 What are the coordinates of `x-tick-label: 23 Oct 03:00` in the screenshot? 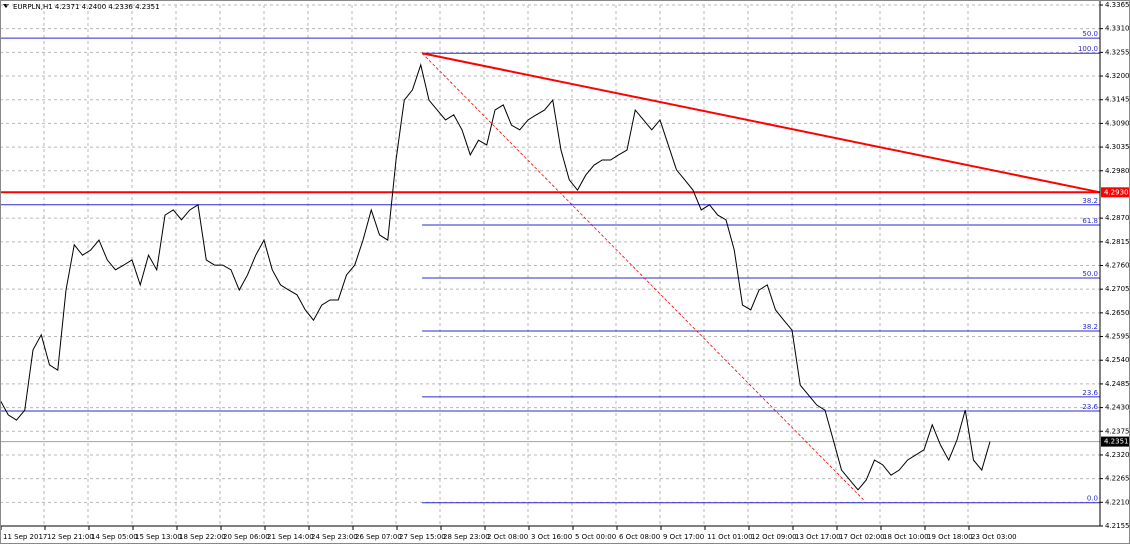 It's located at (994, 537).